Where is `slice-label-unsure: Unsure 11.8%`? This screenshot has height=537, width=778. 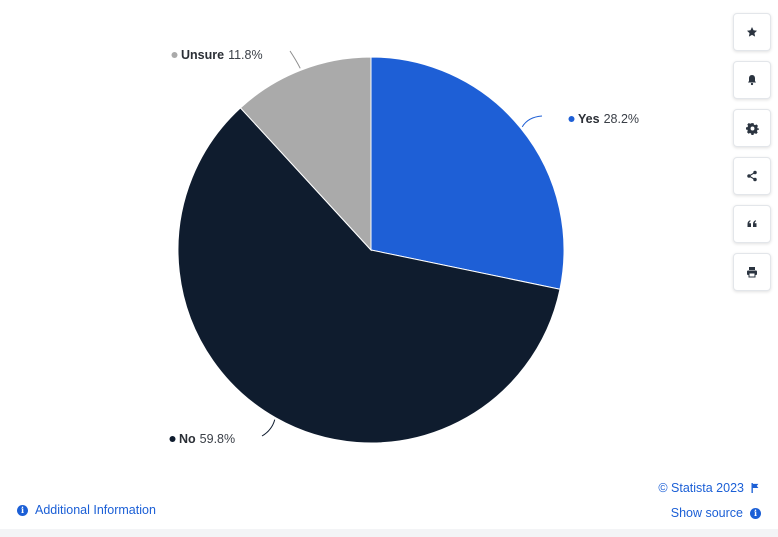 slice-label-unsure: Unsure 11.8% is located at coordinates (222, 55).